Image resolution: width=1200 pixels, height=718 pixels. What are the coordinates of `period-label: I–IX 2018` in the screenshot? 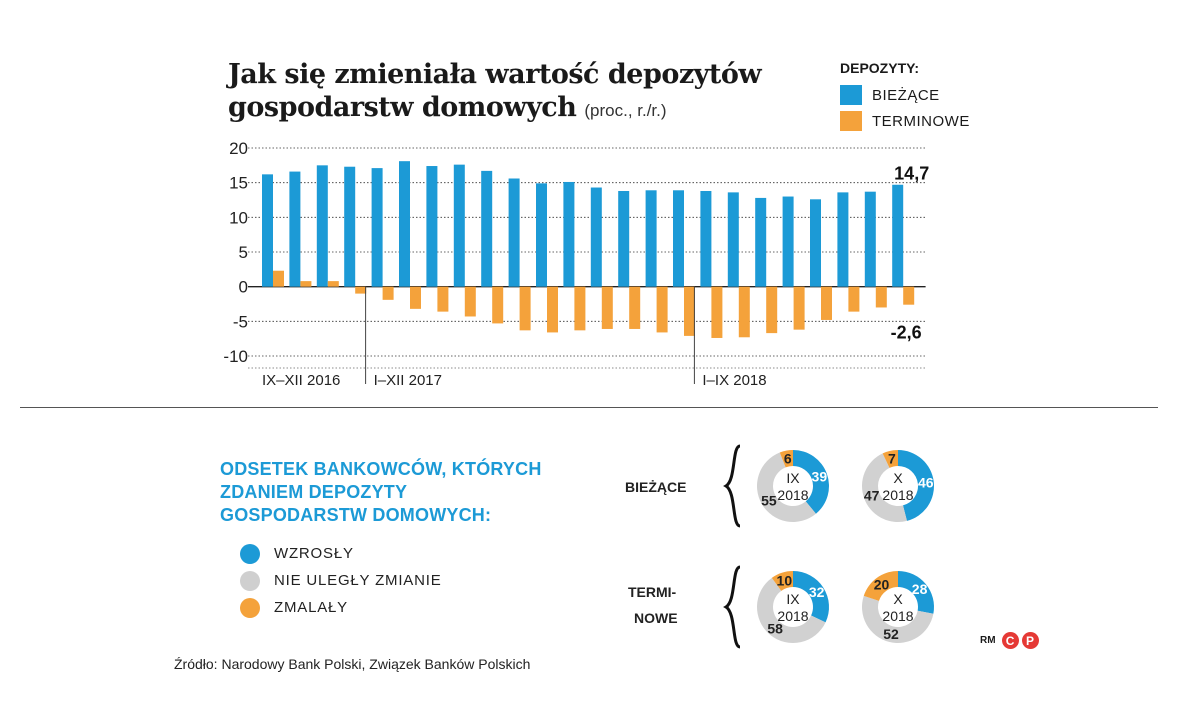 It's located at (734, 380).